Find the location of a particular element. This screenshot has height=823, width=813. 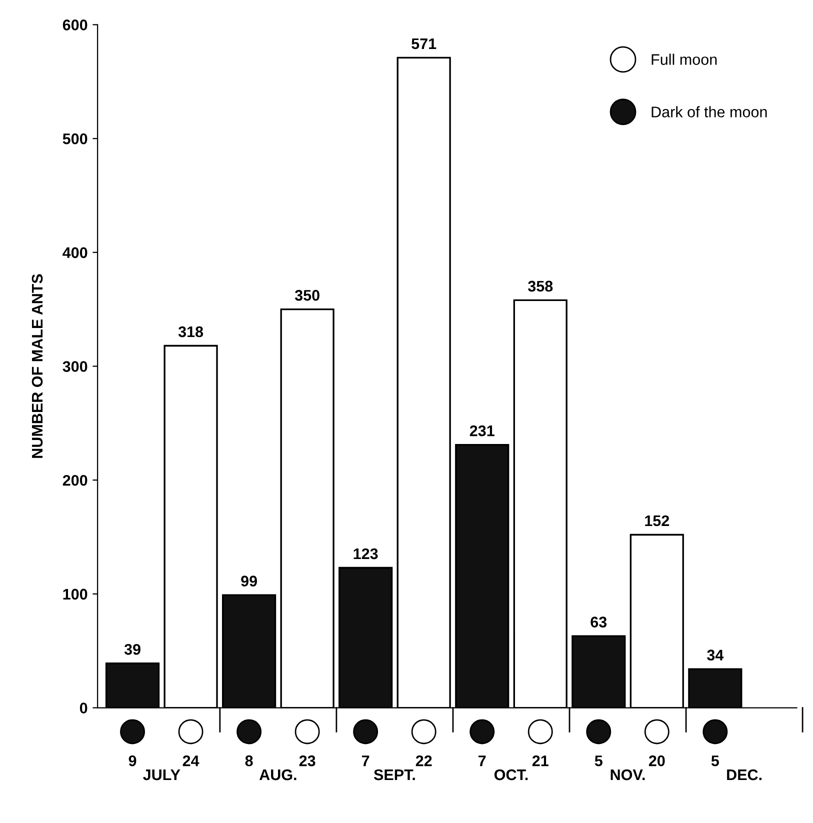

y-tick-label: 600 is located at coordinates (75, 25).